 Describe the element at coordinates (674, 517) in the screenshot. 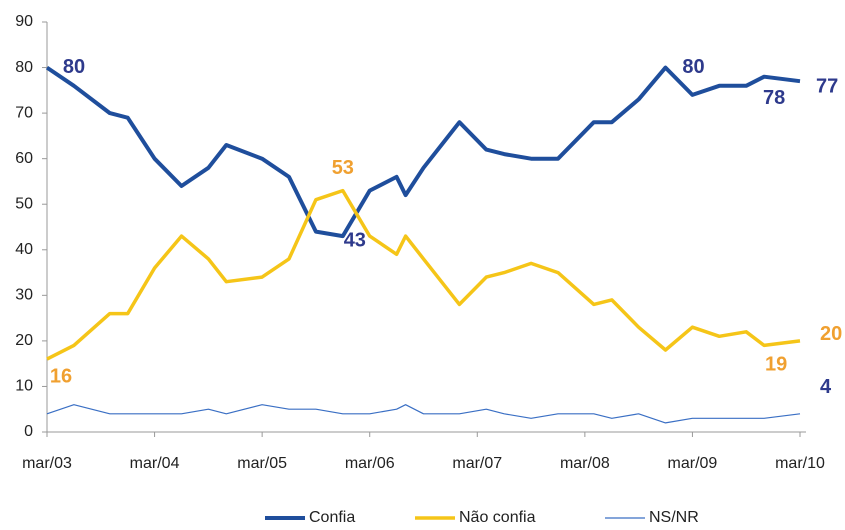

I see `legend-label: NS/NR` at that location.